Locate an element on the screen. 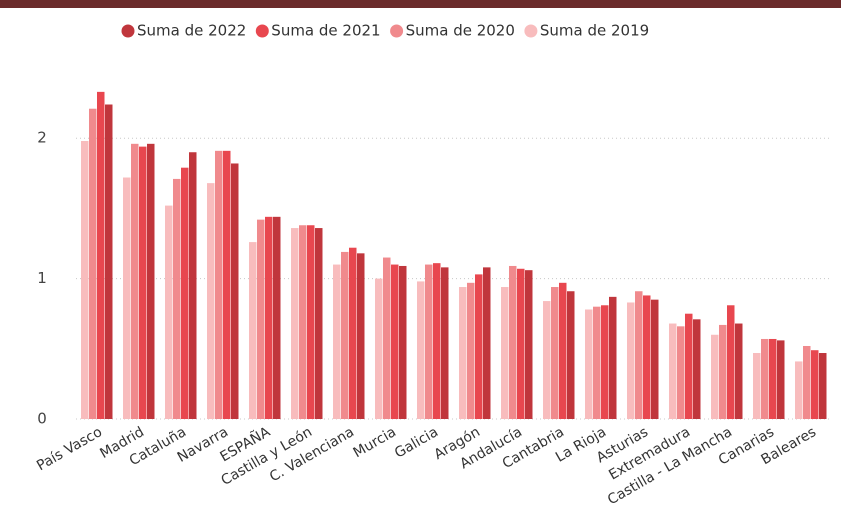 This screenshot has width=841, height=513. x-tick-label: Galicia is located at coordinates (416, 443).